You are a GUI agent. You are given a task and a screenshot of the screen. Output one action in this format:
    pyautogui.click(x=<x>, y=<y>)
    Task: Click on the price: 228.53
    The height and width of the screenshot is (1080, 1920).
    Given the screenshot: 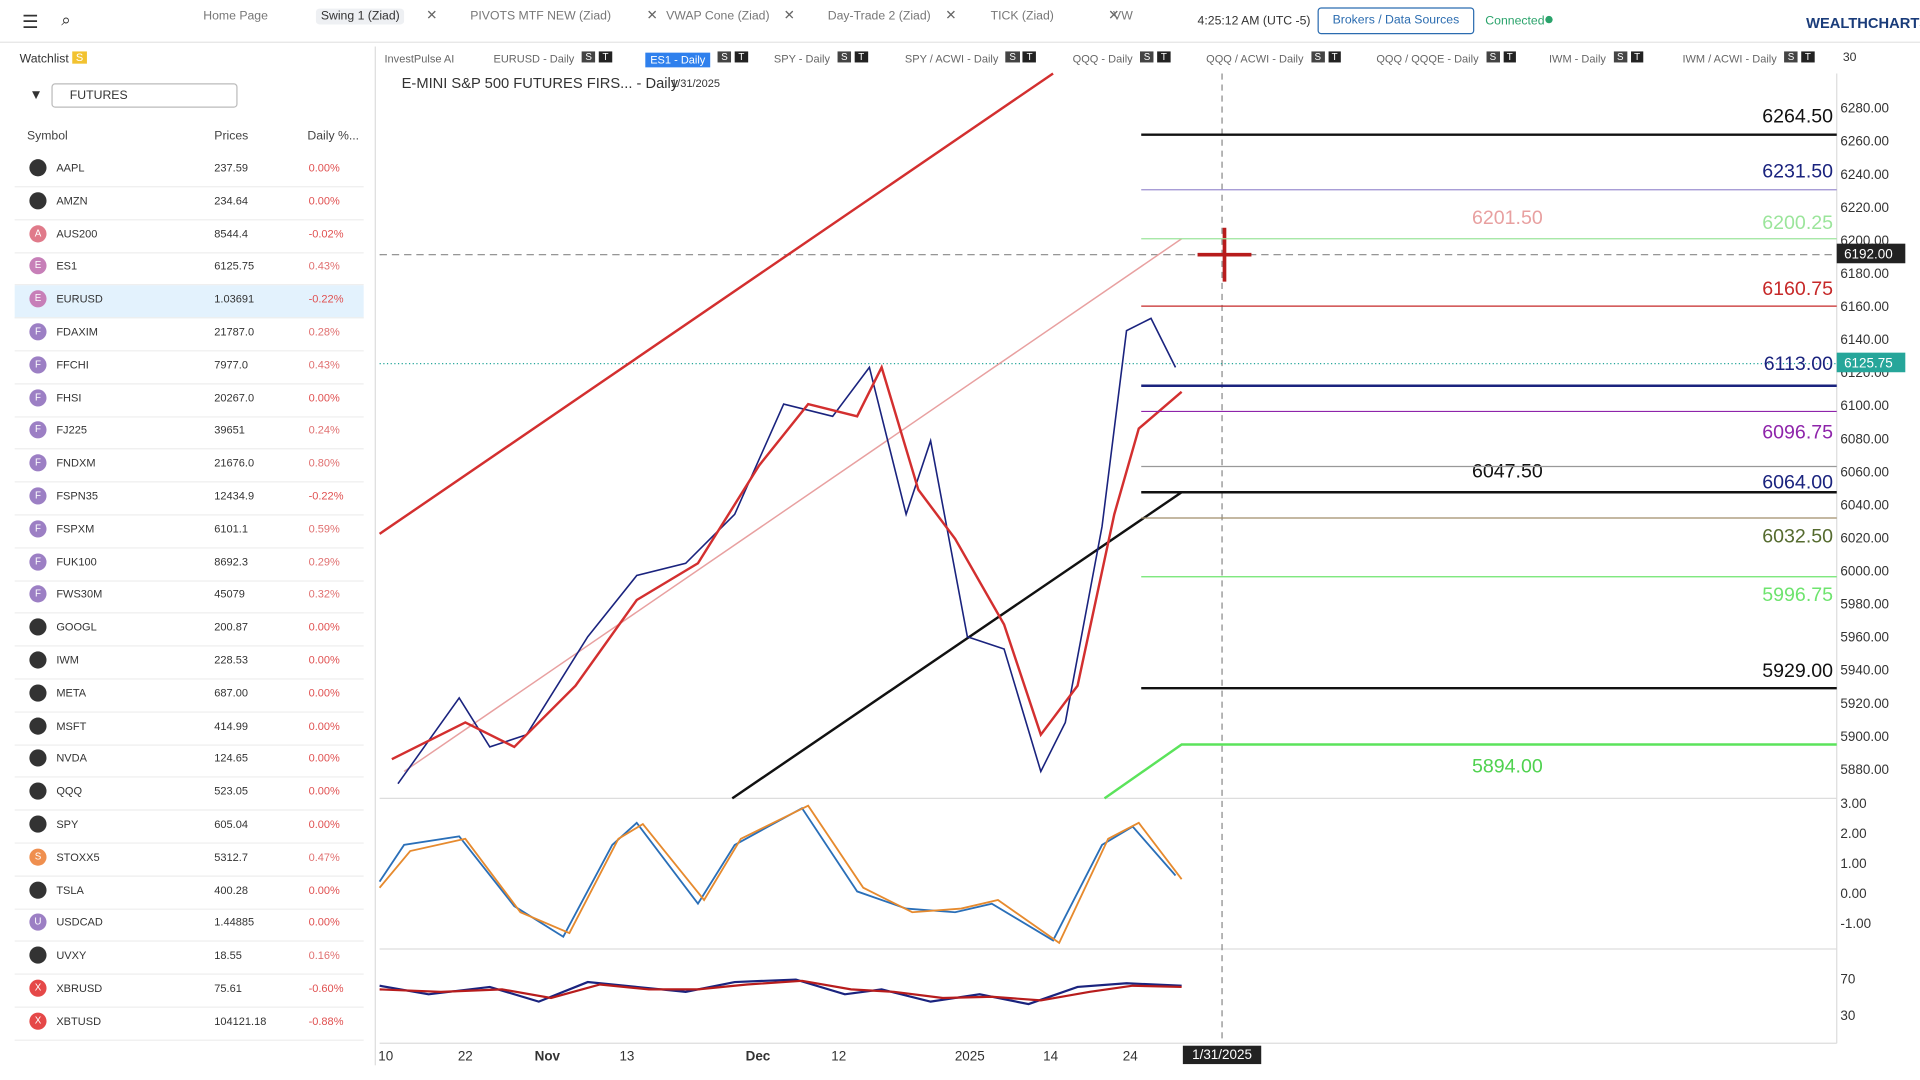 What is the action you would take?
    pyautogui.click(x=231, y=660)
    